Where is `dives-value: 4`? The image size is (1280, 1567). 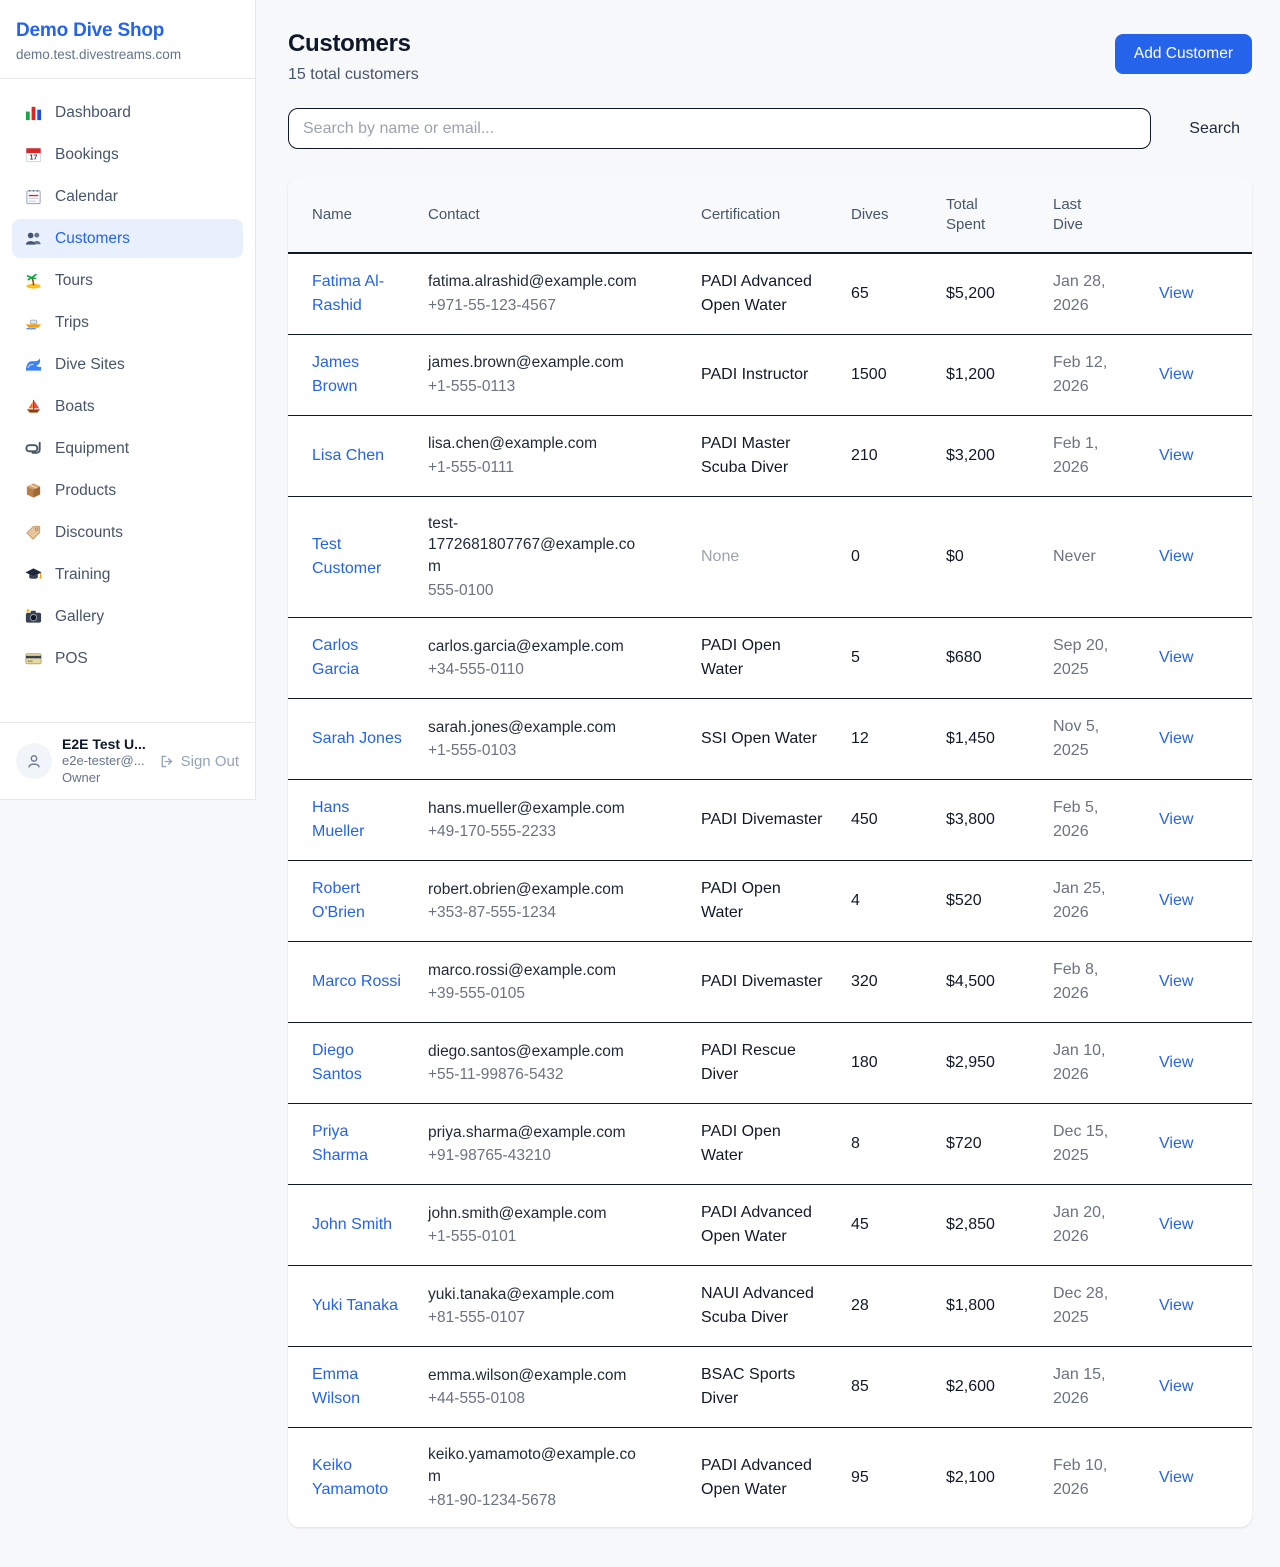 dives-value: 4 is located at coordinates (855, 901).